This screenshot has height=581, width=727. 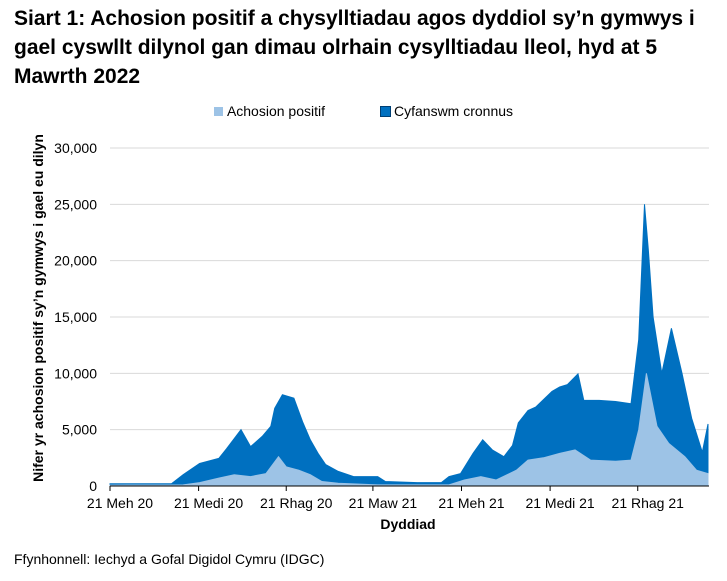 What do you see at coordinates (385, 111) in the screenshot?
I see `legend-swatch-total` at bounding box center [385, 111].